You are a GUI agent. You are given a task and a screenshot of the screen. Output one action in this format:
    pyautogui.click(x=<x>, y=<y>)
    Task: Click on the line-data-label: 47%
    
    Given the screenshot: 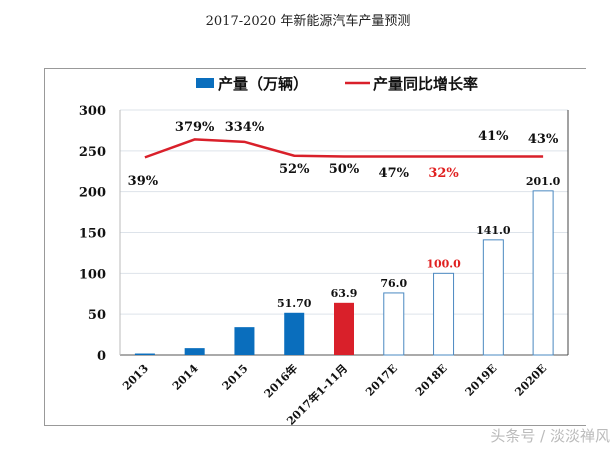 What is the action you would take?
    pyautogui.click(x=394, y=173)
    